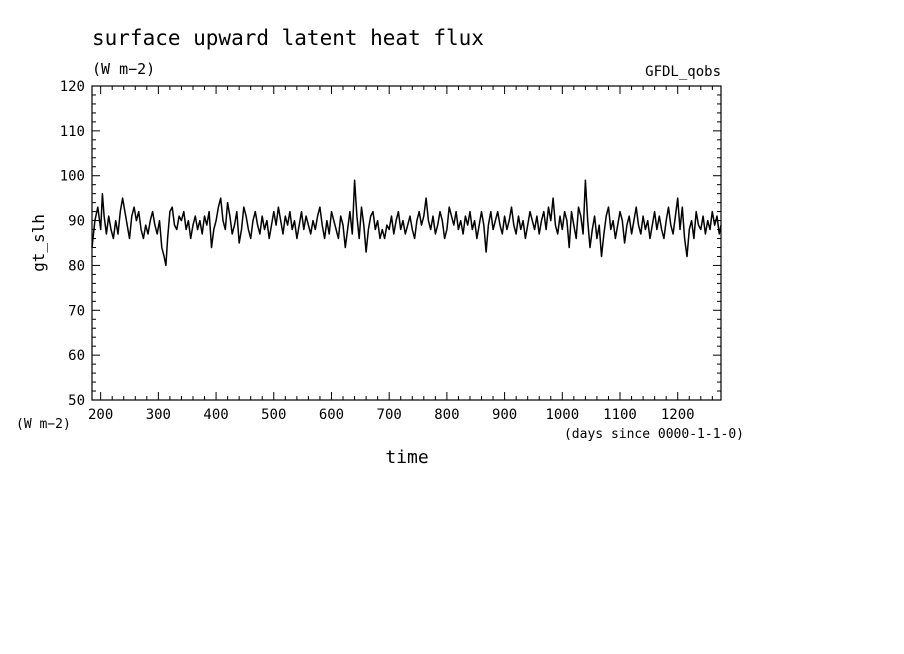  I want to click on source-label: GFDL_qobs, so click(683, 72).